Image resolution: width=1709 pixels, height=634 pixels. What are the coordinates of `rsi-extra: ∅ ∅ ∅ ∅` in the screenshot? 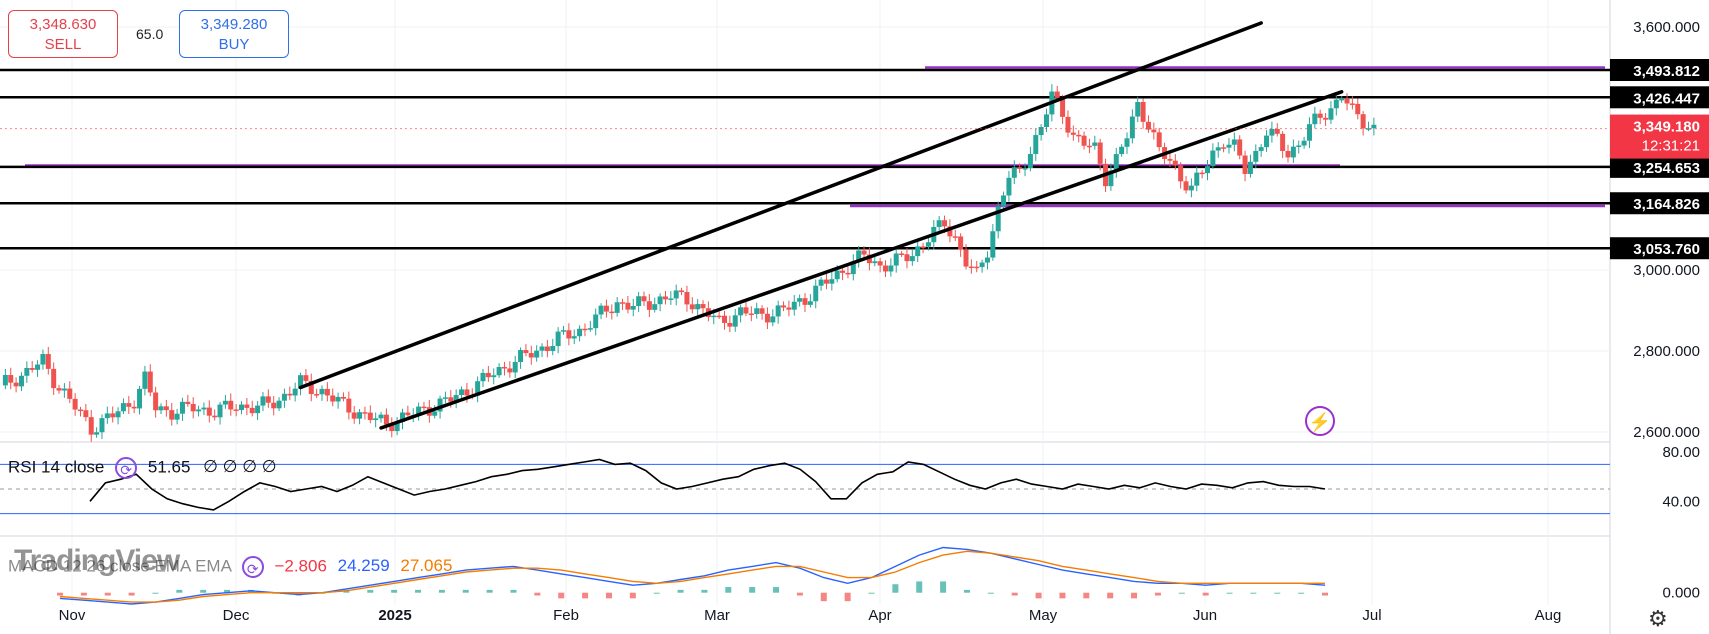 It's located at (240, 467).